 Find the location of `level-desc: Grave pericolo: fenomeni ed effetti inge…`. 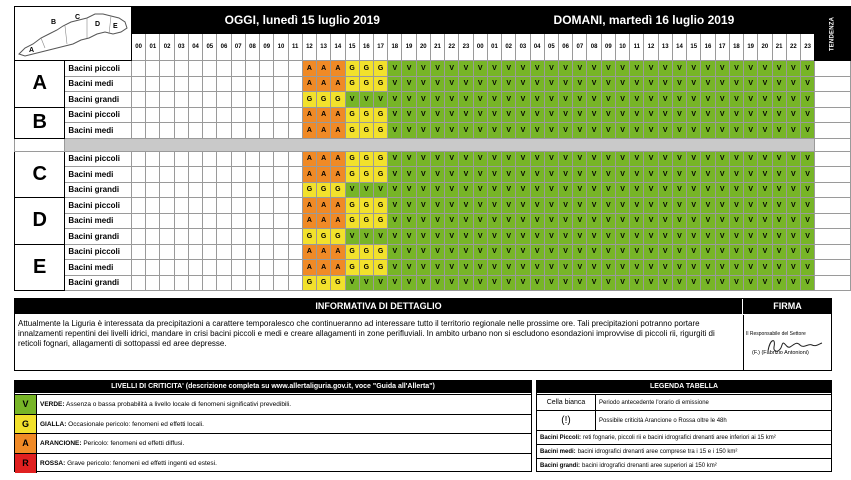

level-desc: Grave pericolo: fenomeni ed effetti inge… is located at coordinates (142, 463).